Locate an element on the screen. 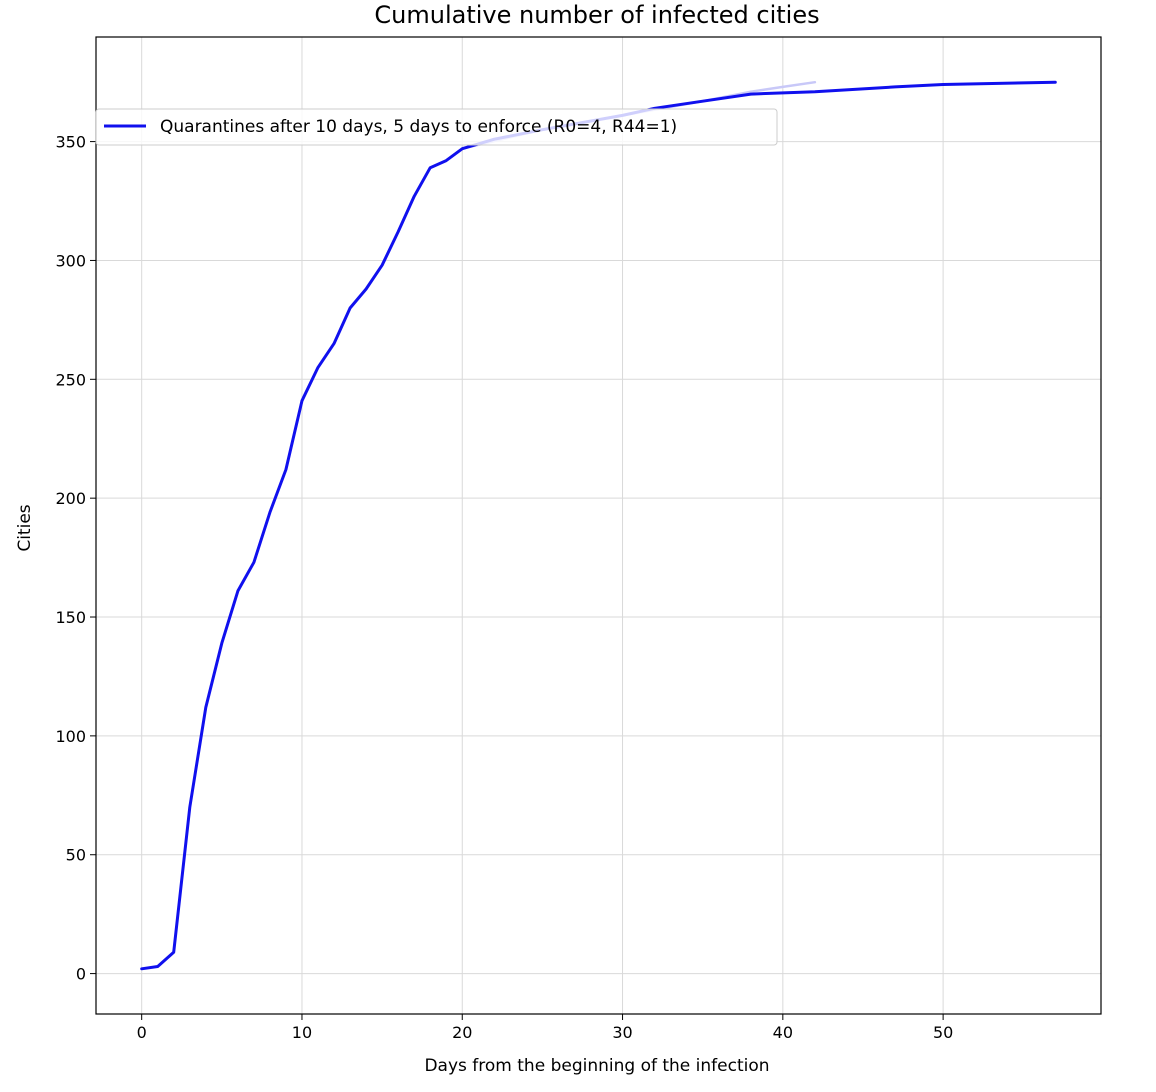  x-tick-label: 30 is located at coordinates (622, 1032).